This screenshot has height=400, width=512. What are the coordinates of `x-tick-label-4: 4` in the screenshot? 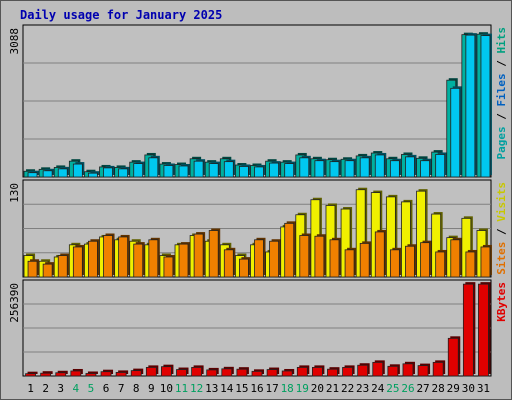 It's located at (76, 388).